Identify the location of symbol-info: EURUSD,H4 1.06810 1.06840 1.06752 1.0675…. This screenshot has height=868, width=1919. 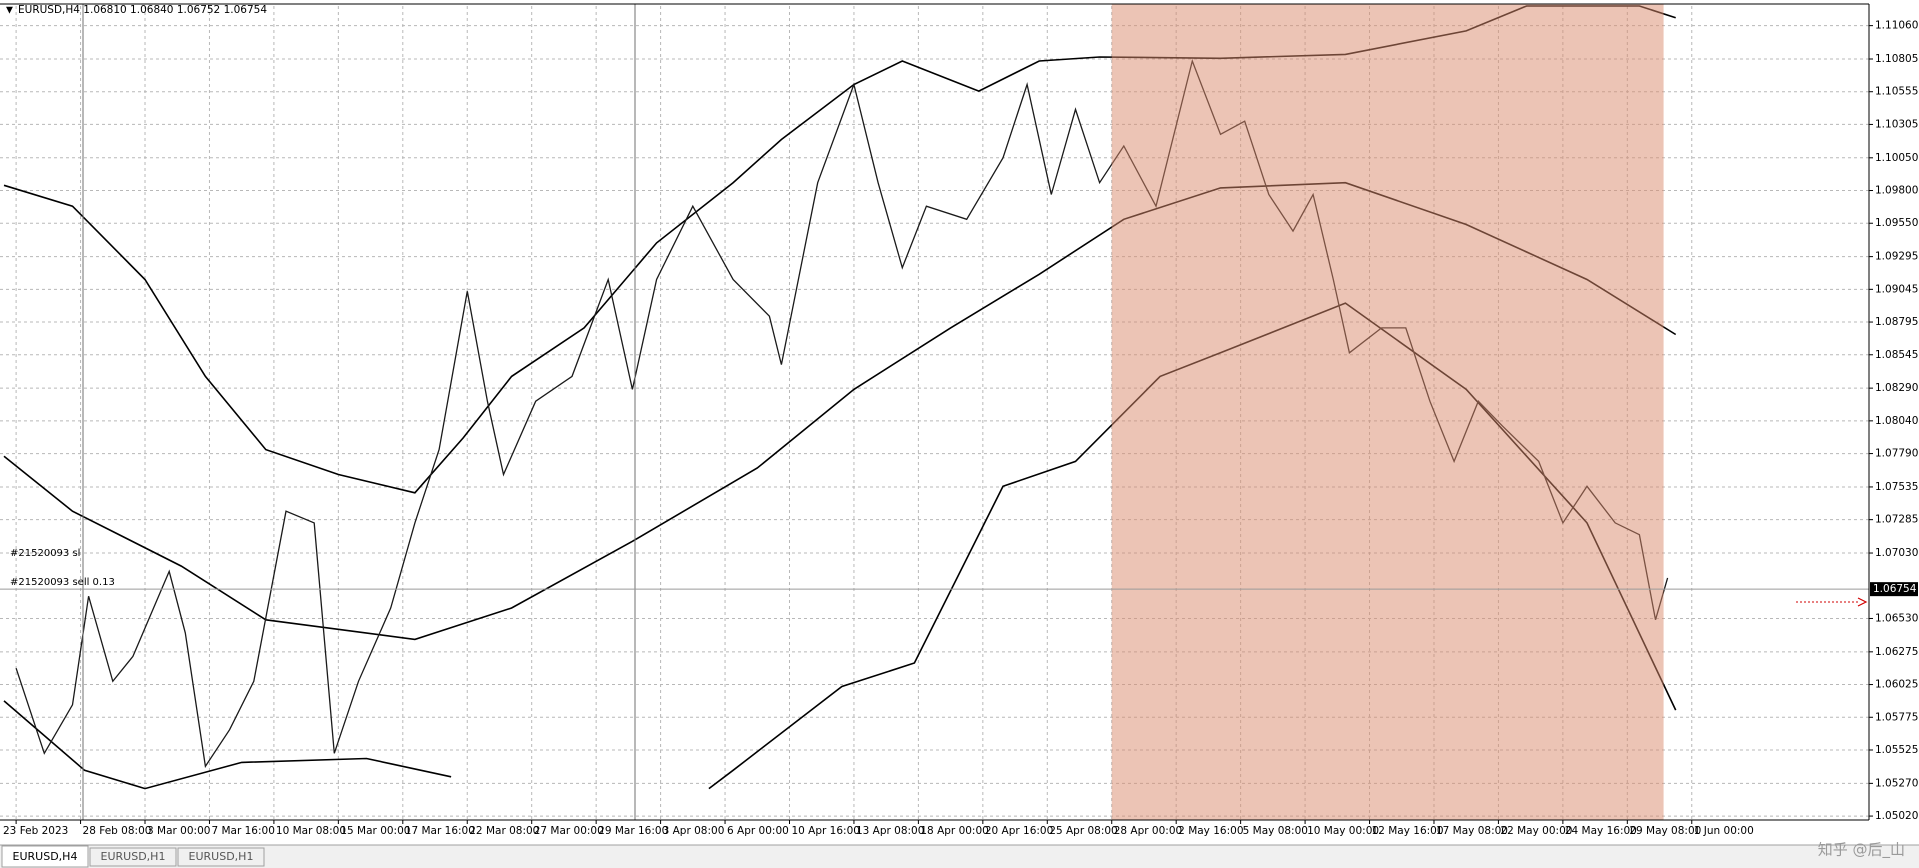
(142, 10).